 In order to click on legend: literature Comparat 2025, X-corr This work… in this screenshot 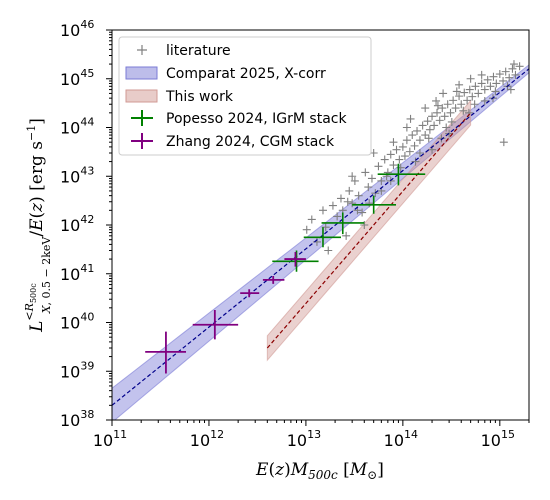, I will do `click(245, 96)`.